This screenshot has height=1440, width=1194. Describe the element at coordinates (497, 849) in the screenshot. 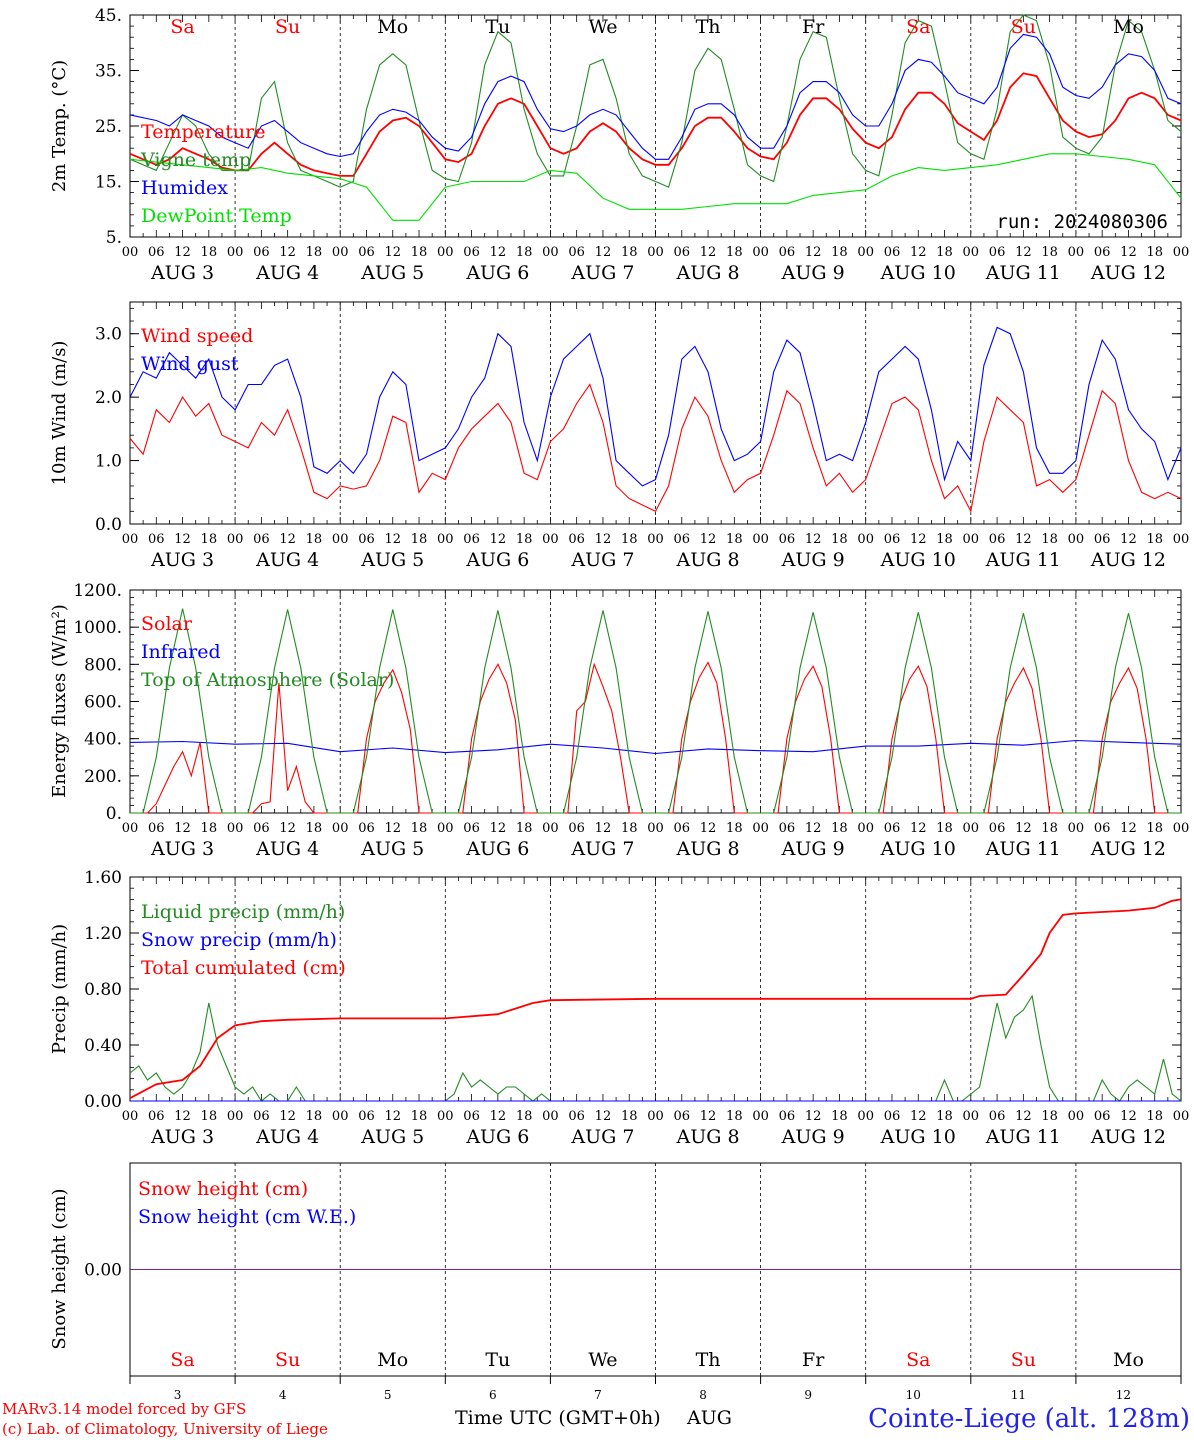

I see `day-label: AUG 6` at that location.